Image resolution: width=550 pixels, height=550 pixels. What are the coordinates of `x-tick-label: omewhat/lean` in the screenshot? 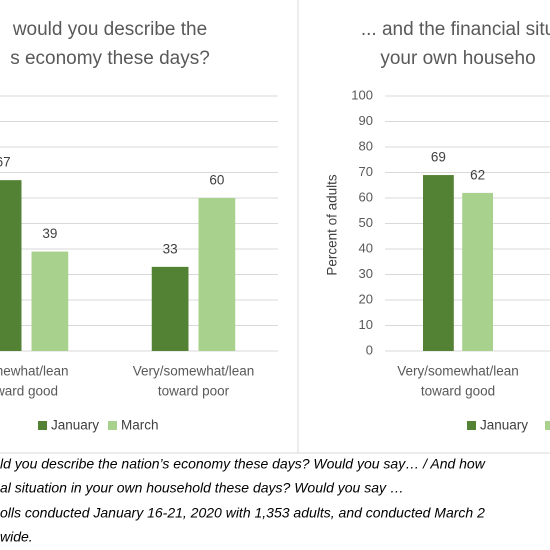 It's located at (34, 371).